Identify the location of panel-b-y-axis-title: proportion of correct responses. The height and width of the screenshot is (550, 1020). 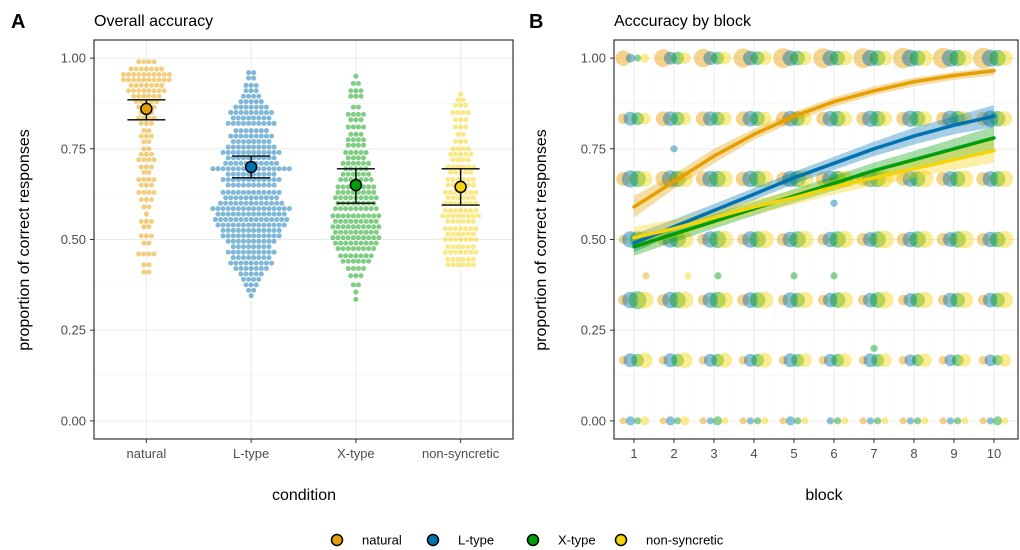
(541, 239).